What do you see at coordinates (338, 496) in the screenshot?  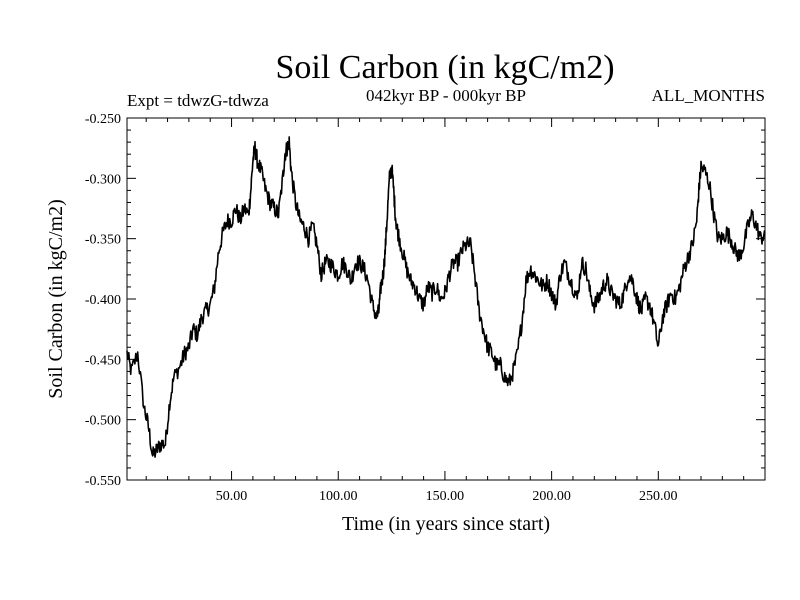 I see `x-tick-label: 100.00` at bounding box center [338, 496].